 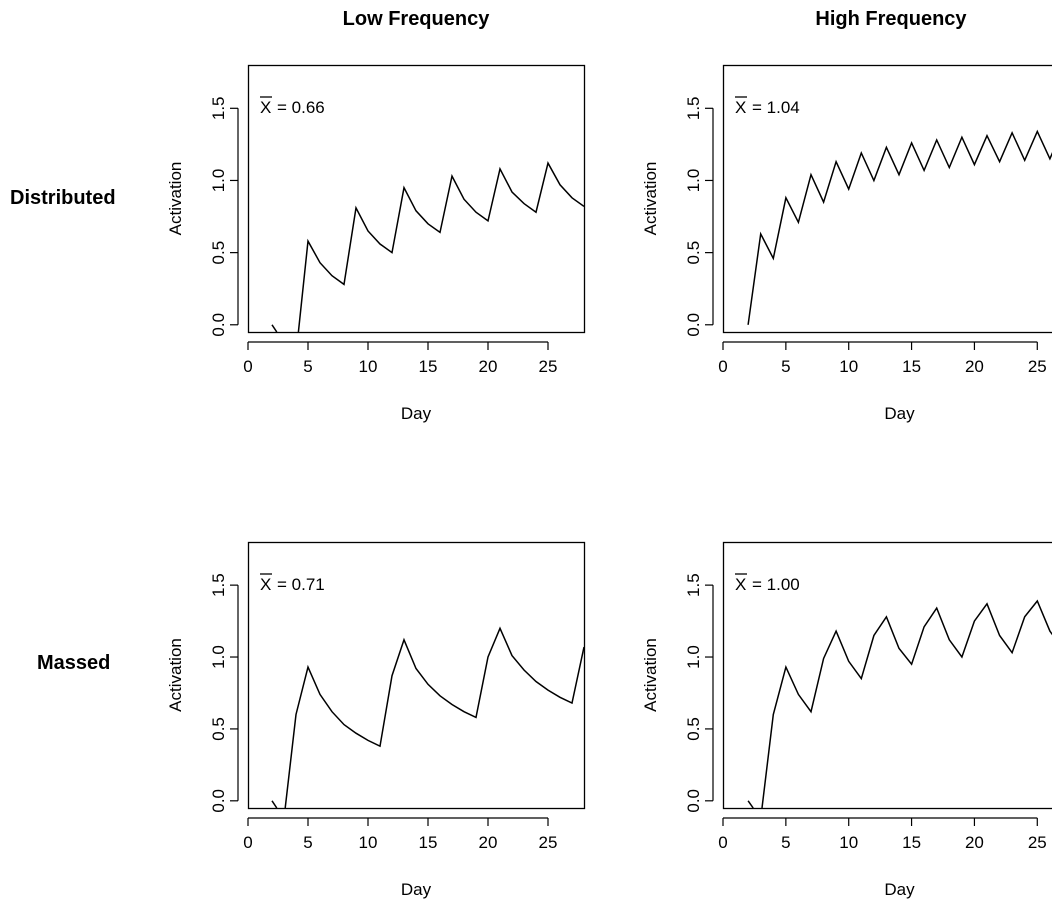 What do you see at coordinates (891, 19) in the screenshot?
I see `column-title-high-frequency: High Frequency` at bounding box center [891, 19].